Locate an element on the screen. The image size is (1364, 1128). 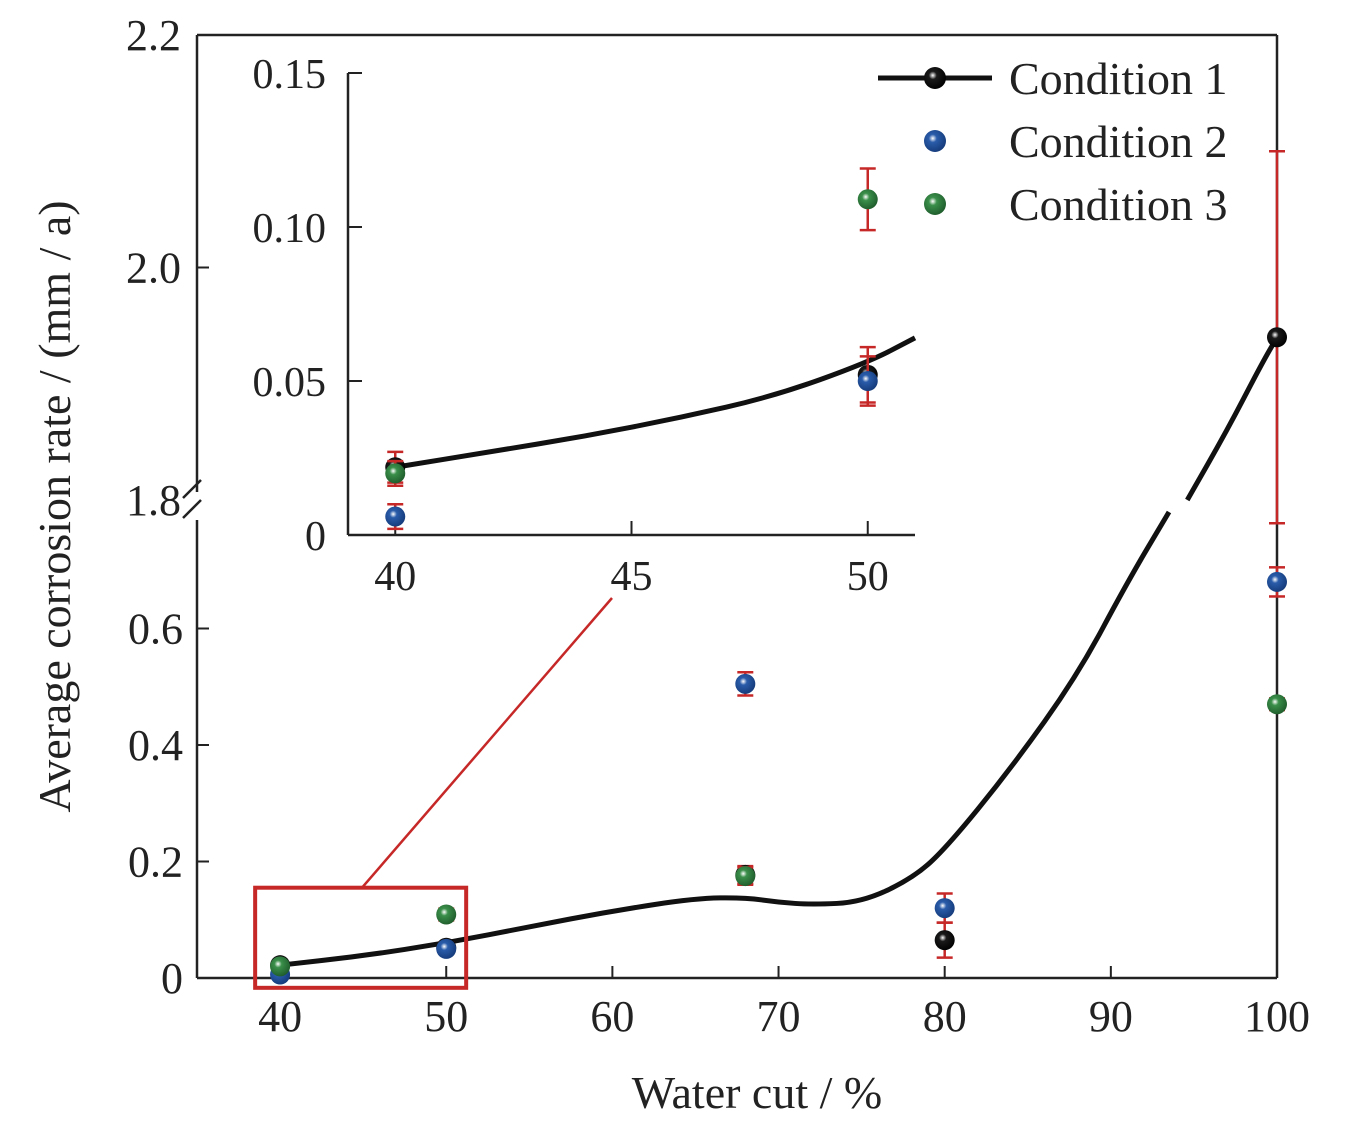
x-tick-label: 40 is located at coordinates (280, 1016).